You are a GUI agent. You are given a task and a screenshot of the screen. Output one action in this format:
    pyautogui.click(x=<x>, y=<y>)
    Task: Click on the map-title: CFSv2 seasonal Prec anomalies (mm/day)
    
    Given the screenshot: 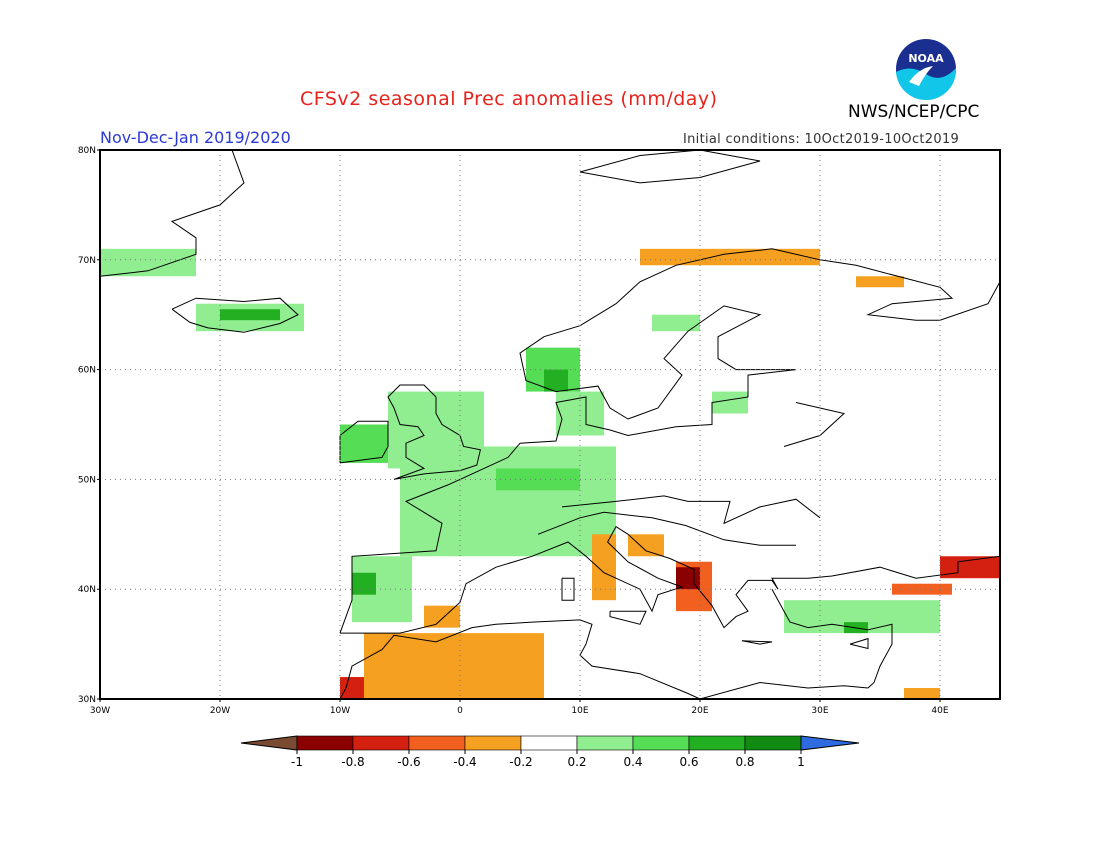 What is the action you would take?
    pyautogui.click(x=509, y=99)
    